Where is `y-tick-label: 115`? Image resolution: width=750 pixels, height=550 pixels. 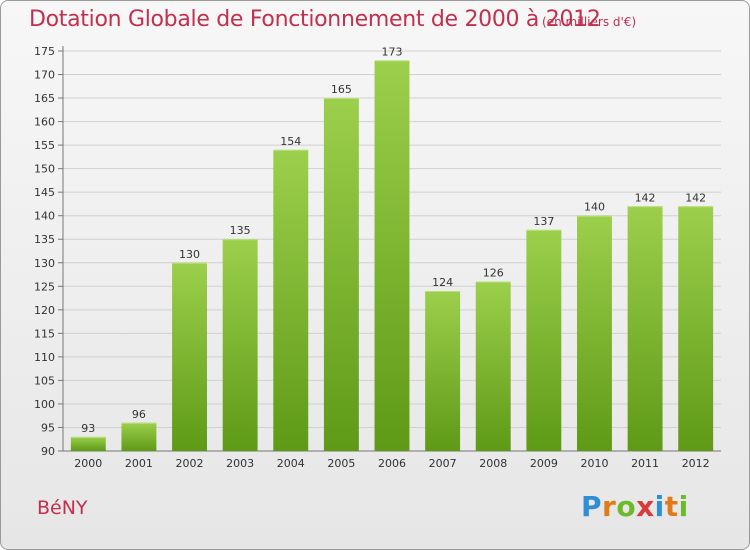 y-tick-label: 115 is located at coordinates (44, 333).